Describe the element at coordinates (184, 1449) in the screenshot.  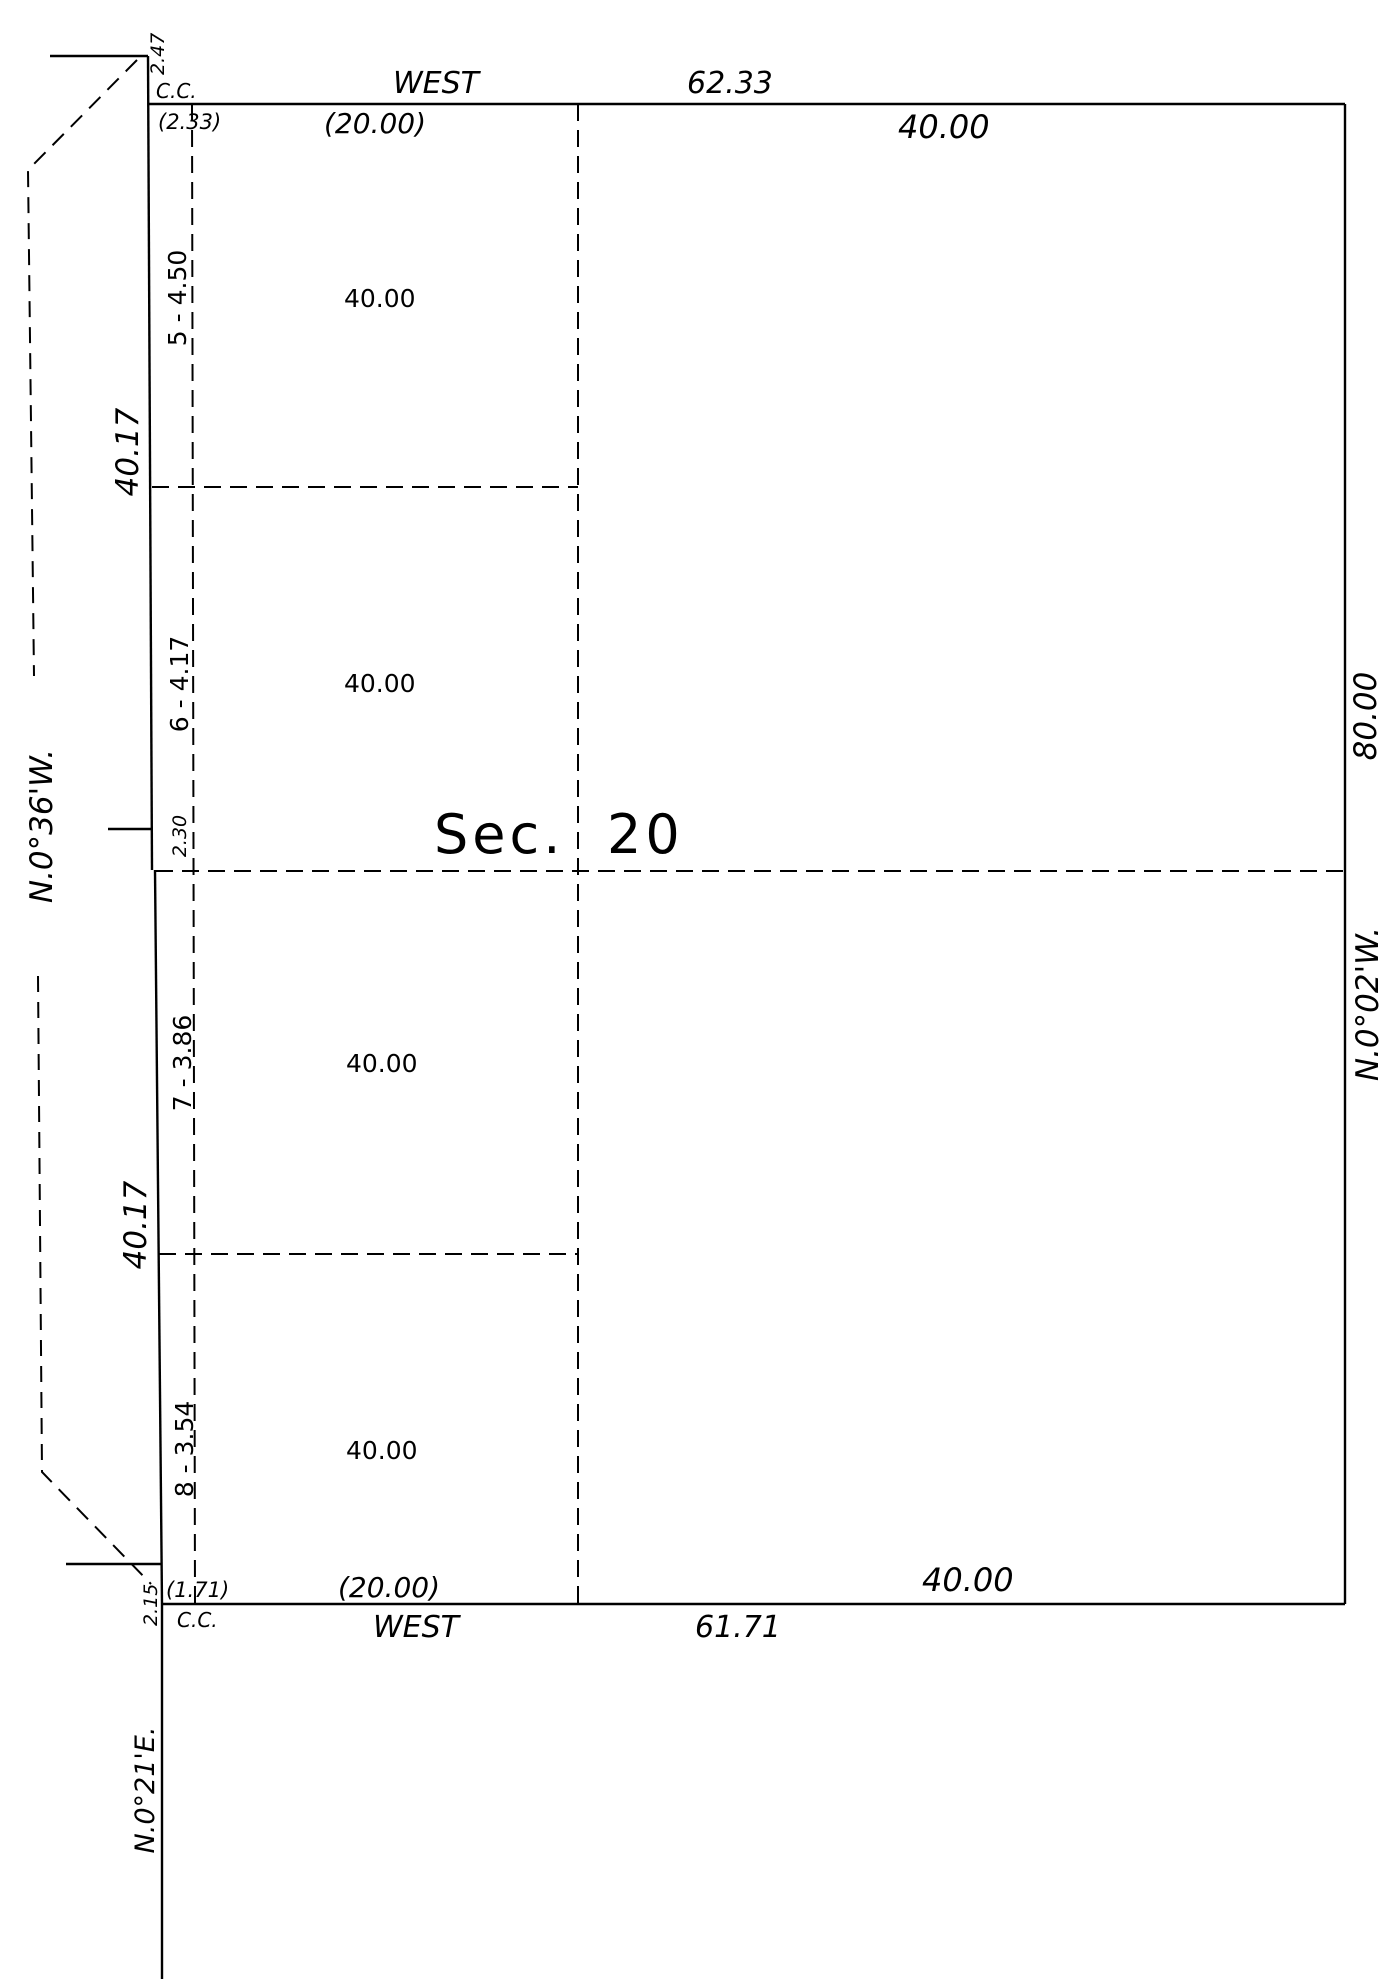
I see `lot-8-label: 8 - 3.54` at that location.